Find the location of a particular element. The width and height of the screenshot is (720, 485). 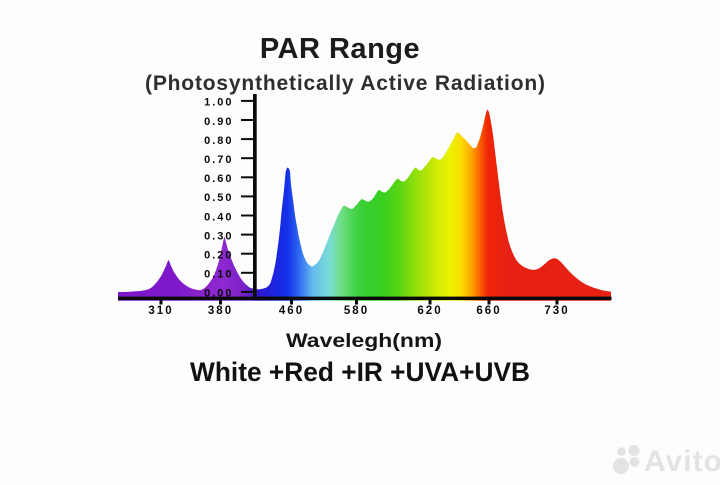

svg-text: 730 is located at coordinates (556, 311).